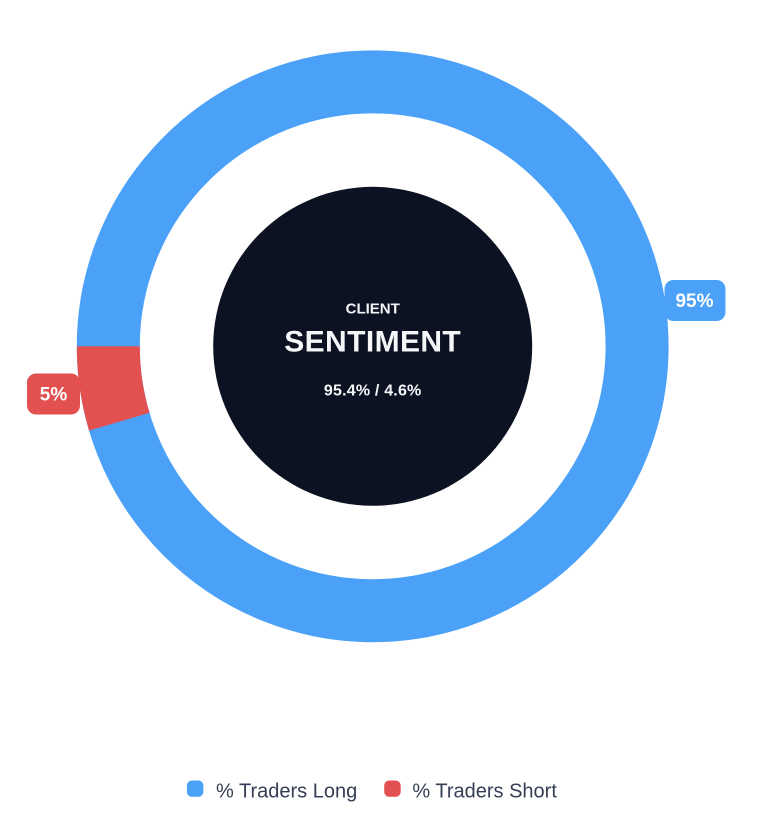  Describe the element at coordinates (373, 391) in the screenshot. I see `svg-text: 95.4% / 4.6%` at that location.